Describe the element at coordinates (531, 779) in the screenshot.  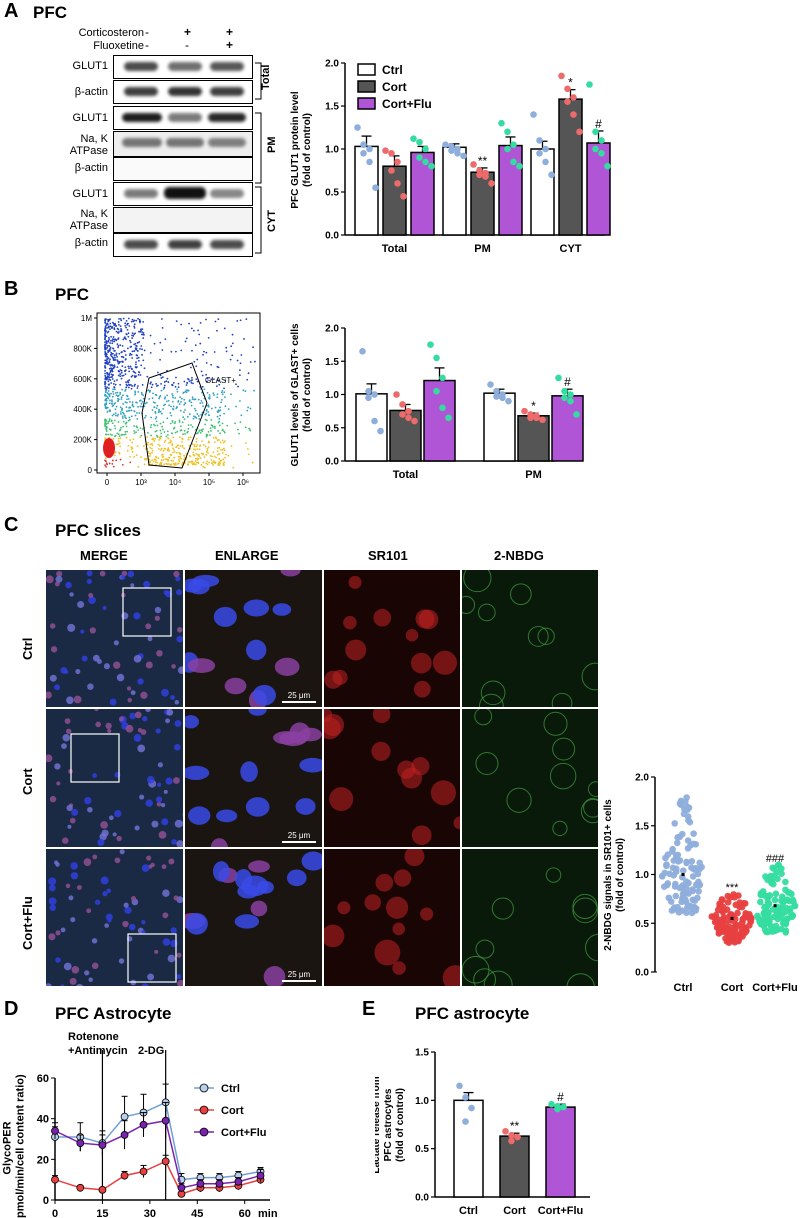
I see `micro-cort-2-nbdg` at that location.